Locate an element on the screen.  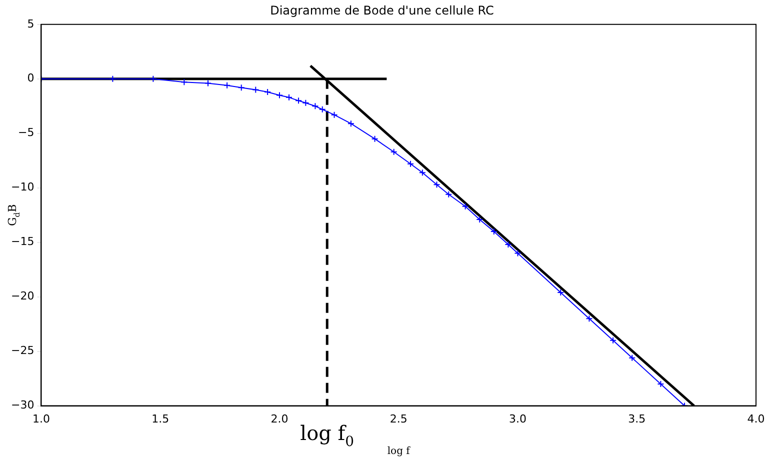
chart-title: Diagramme de Bode d'une cellule RC is located at coordinates (382, 10).